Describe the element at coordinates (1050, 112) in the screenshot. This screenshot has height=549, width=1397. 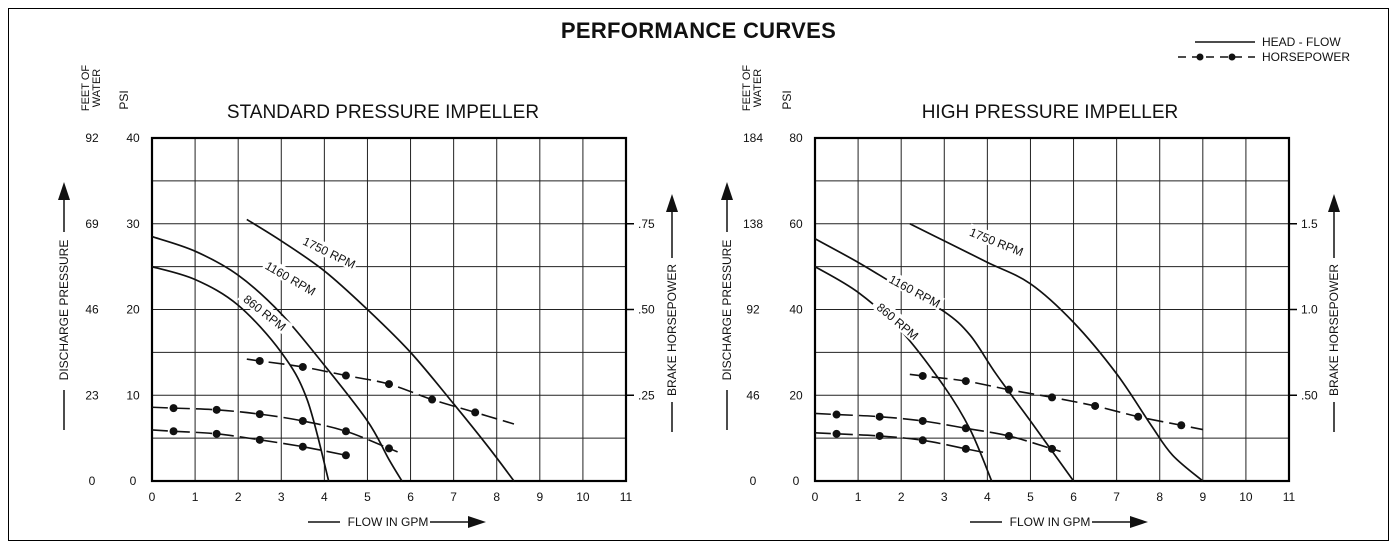
I see `chart-title: HIGH PRESSURE IMPELLER` at that location.